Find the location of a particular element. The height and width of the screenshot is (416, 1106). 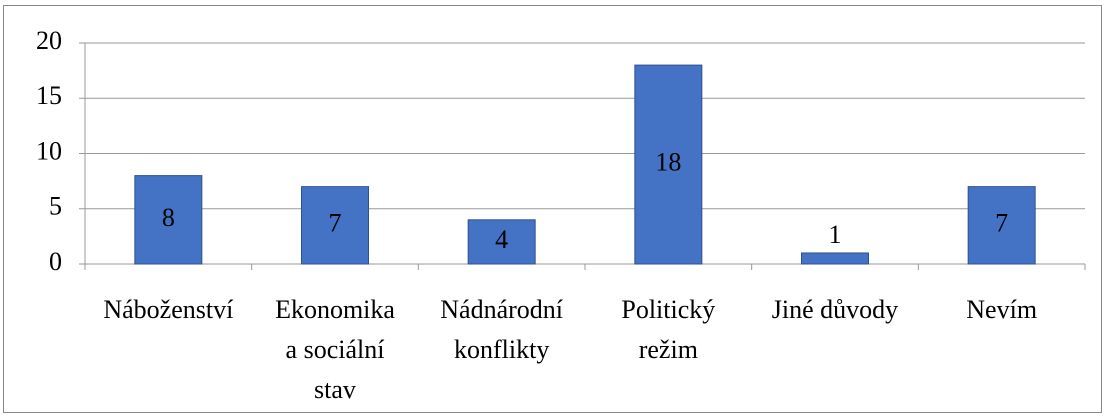

x-tick-label: stav is located at coordinates (335, 389).